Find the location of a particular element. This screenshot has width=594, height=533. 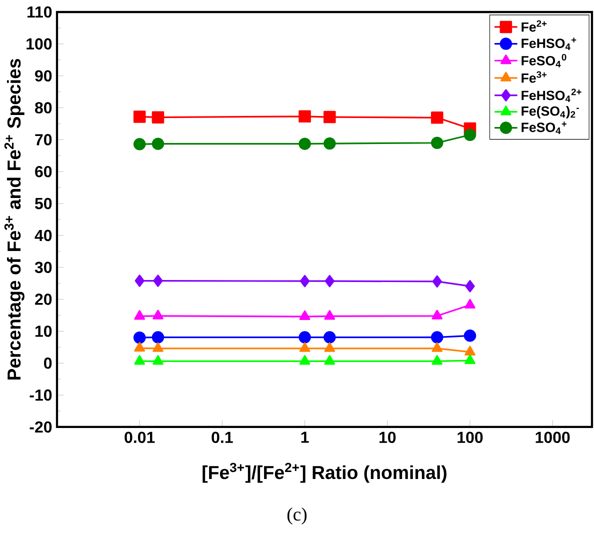

y-axis-title: Percentage of Fe$^{3+}$ and Fe$^{2+}$ Species is located at coordinates (14, 219).